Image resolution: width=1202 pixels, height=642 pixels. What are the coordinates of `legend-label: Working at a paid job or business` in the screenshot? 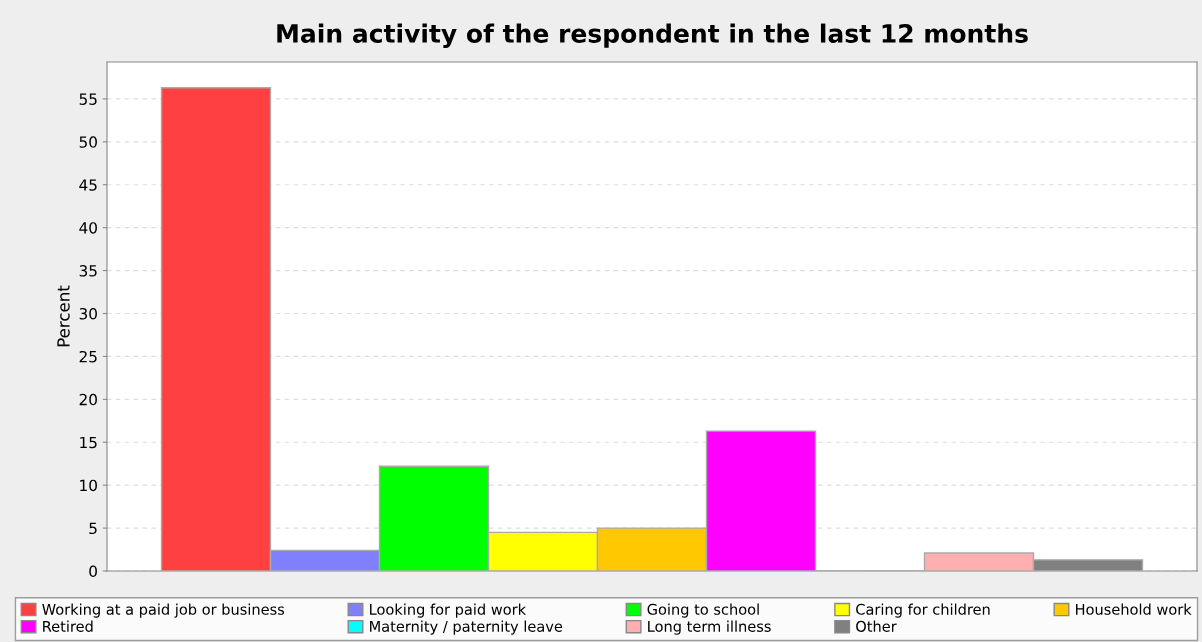 It's located at (163, 610).